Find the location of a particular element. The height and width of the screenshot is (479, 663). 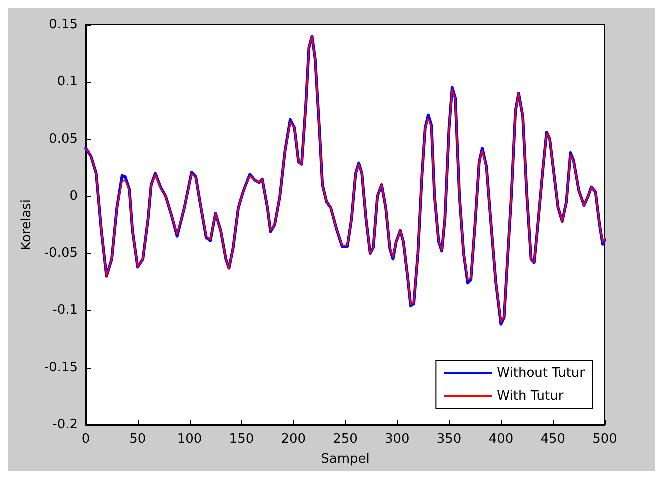

x-tick-label: 50 is located at coordinates (138, 439).